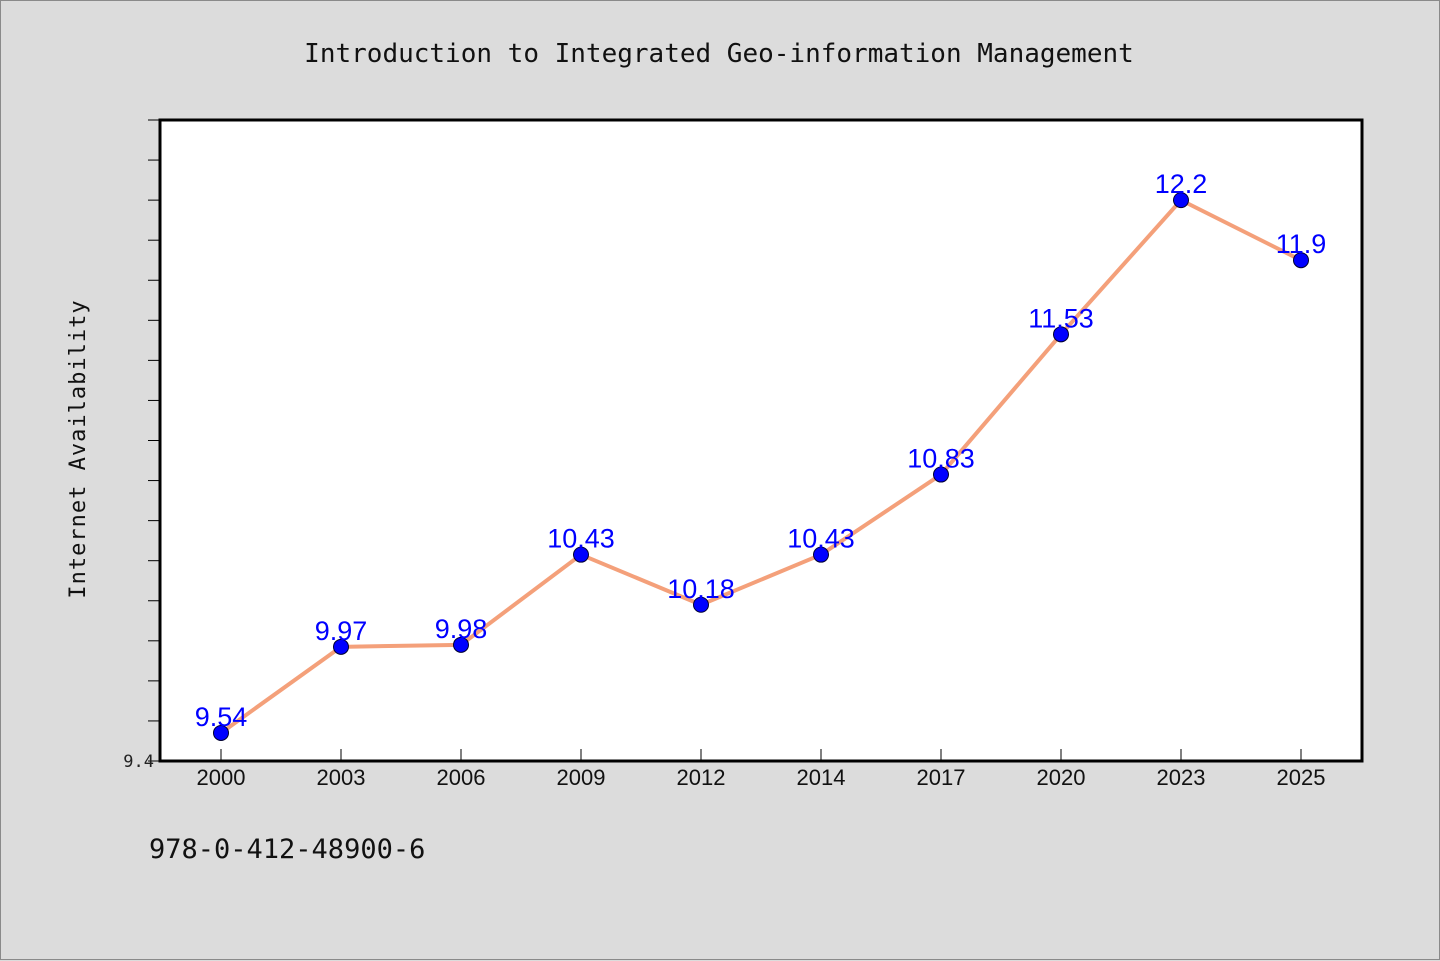 The height and width of the screenshot is (961, 1440). Describe the element at coordinates (821, 777) in the screenshot. I see `x-tick-label: 2014` at that location.